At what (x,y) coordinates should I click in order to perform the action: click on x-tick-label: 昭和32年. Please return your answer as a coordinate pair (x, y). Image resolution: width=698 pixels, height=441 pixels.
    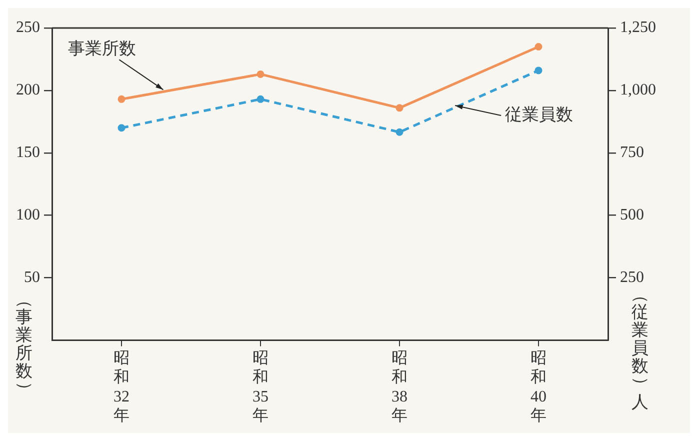
    Looking at the image, I should click on (122, 387).